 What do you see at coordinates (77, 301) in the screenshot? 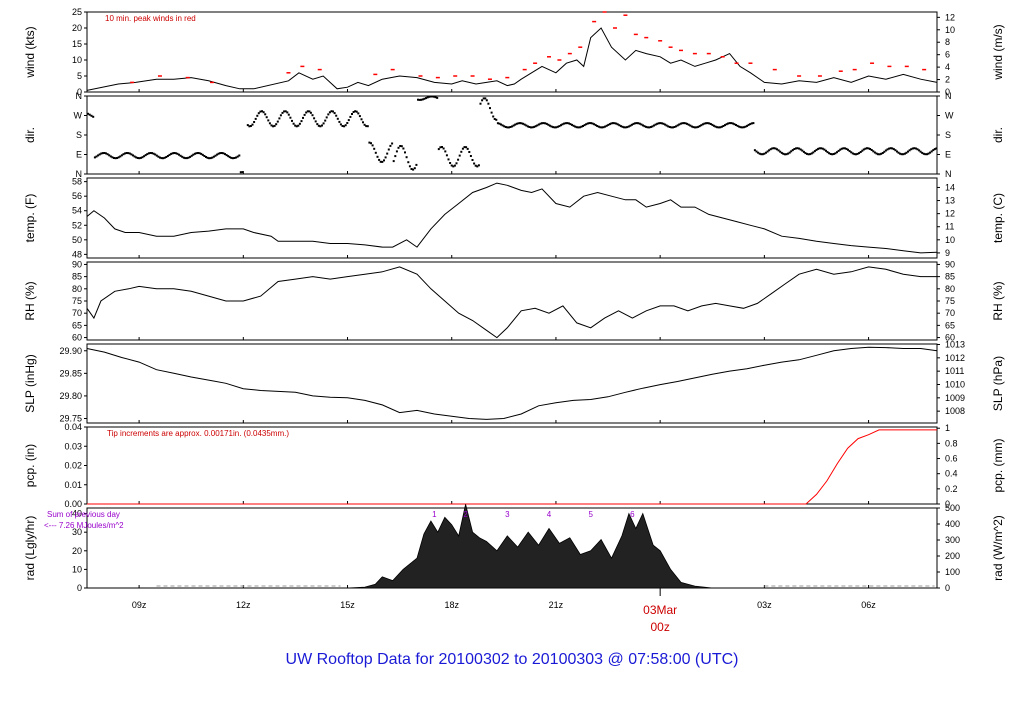
I see `y-tick-label: 75` at bounding box center [77, 301].